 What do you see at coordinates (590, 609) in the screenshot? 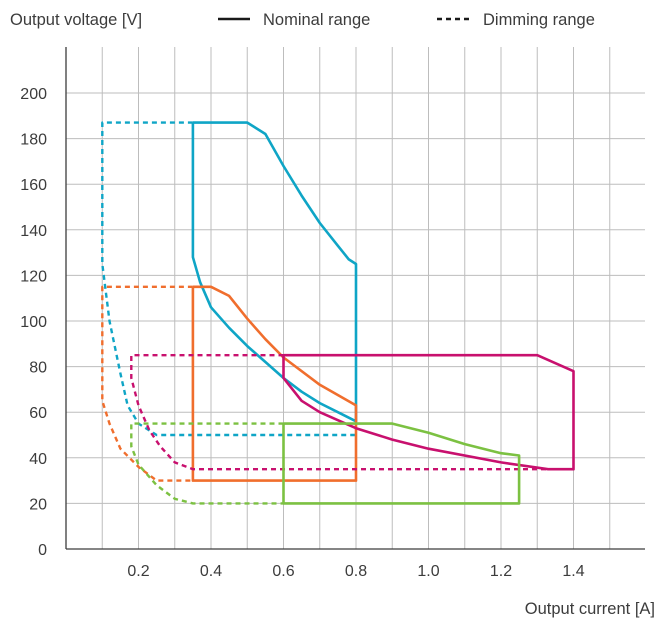
I see `x-axis-title: Output current [A]` at bounding box center [590, 609].